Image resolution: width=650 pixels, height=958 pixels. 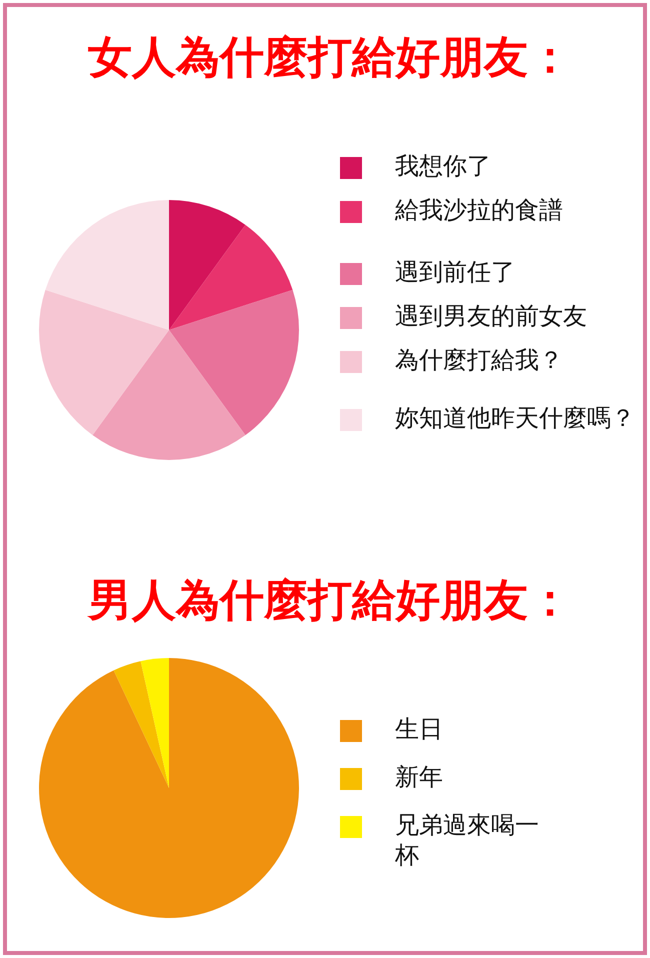 I want to click on legend-label: 生日, so click(x=419, y=729).